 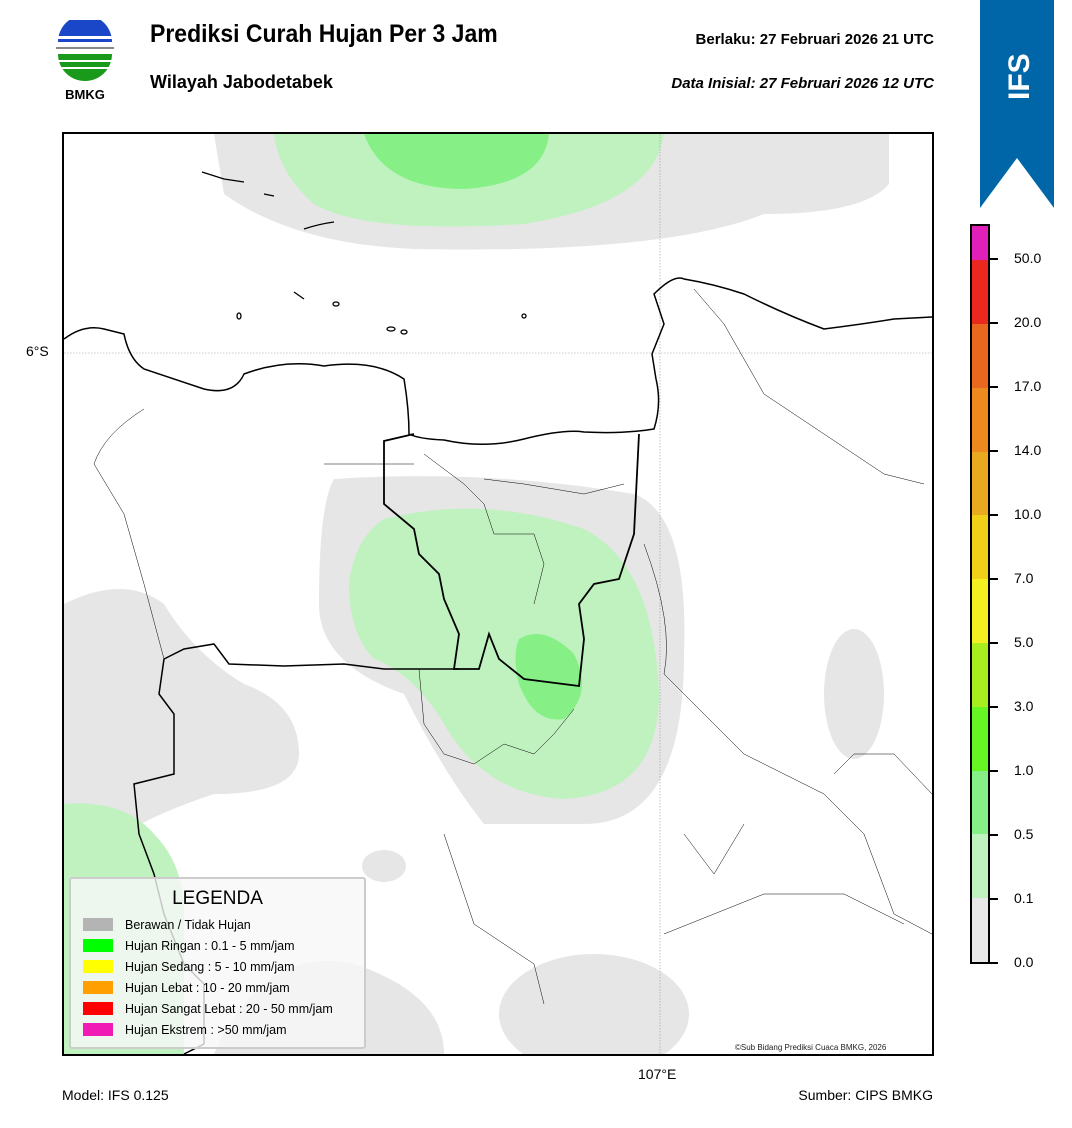 What do you see at coordinates (37, 351) in the screenshot?
I see `latitude-label: 6°S` at bounding box center [37, 351].